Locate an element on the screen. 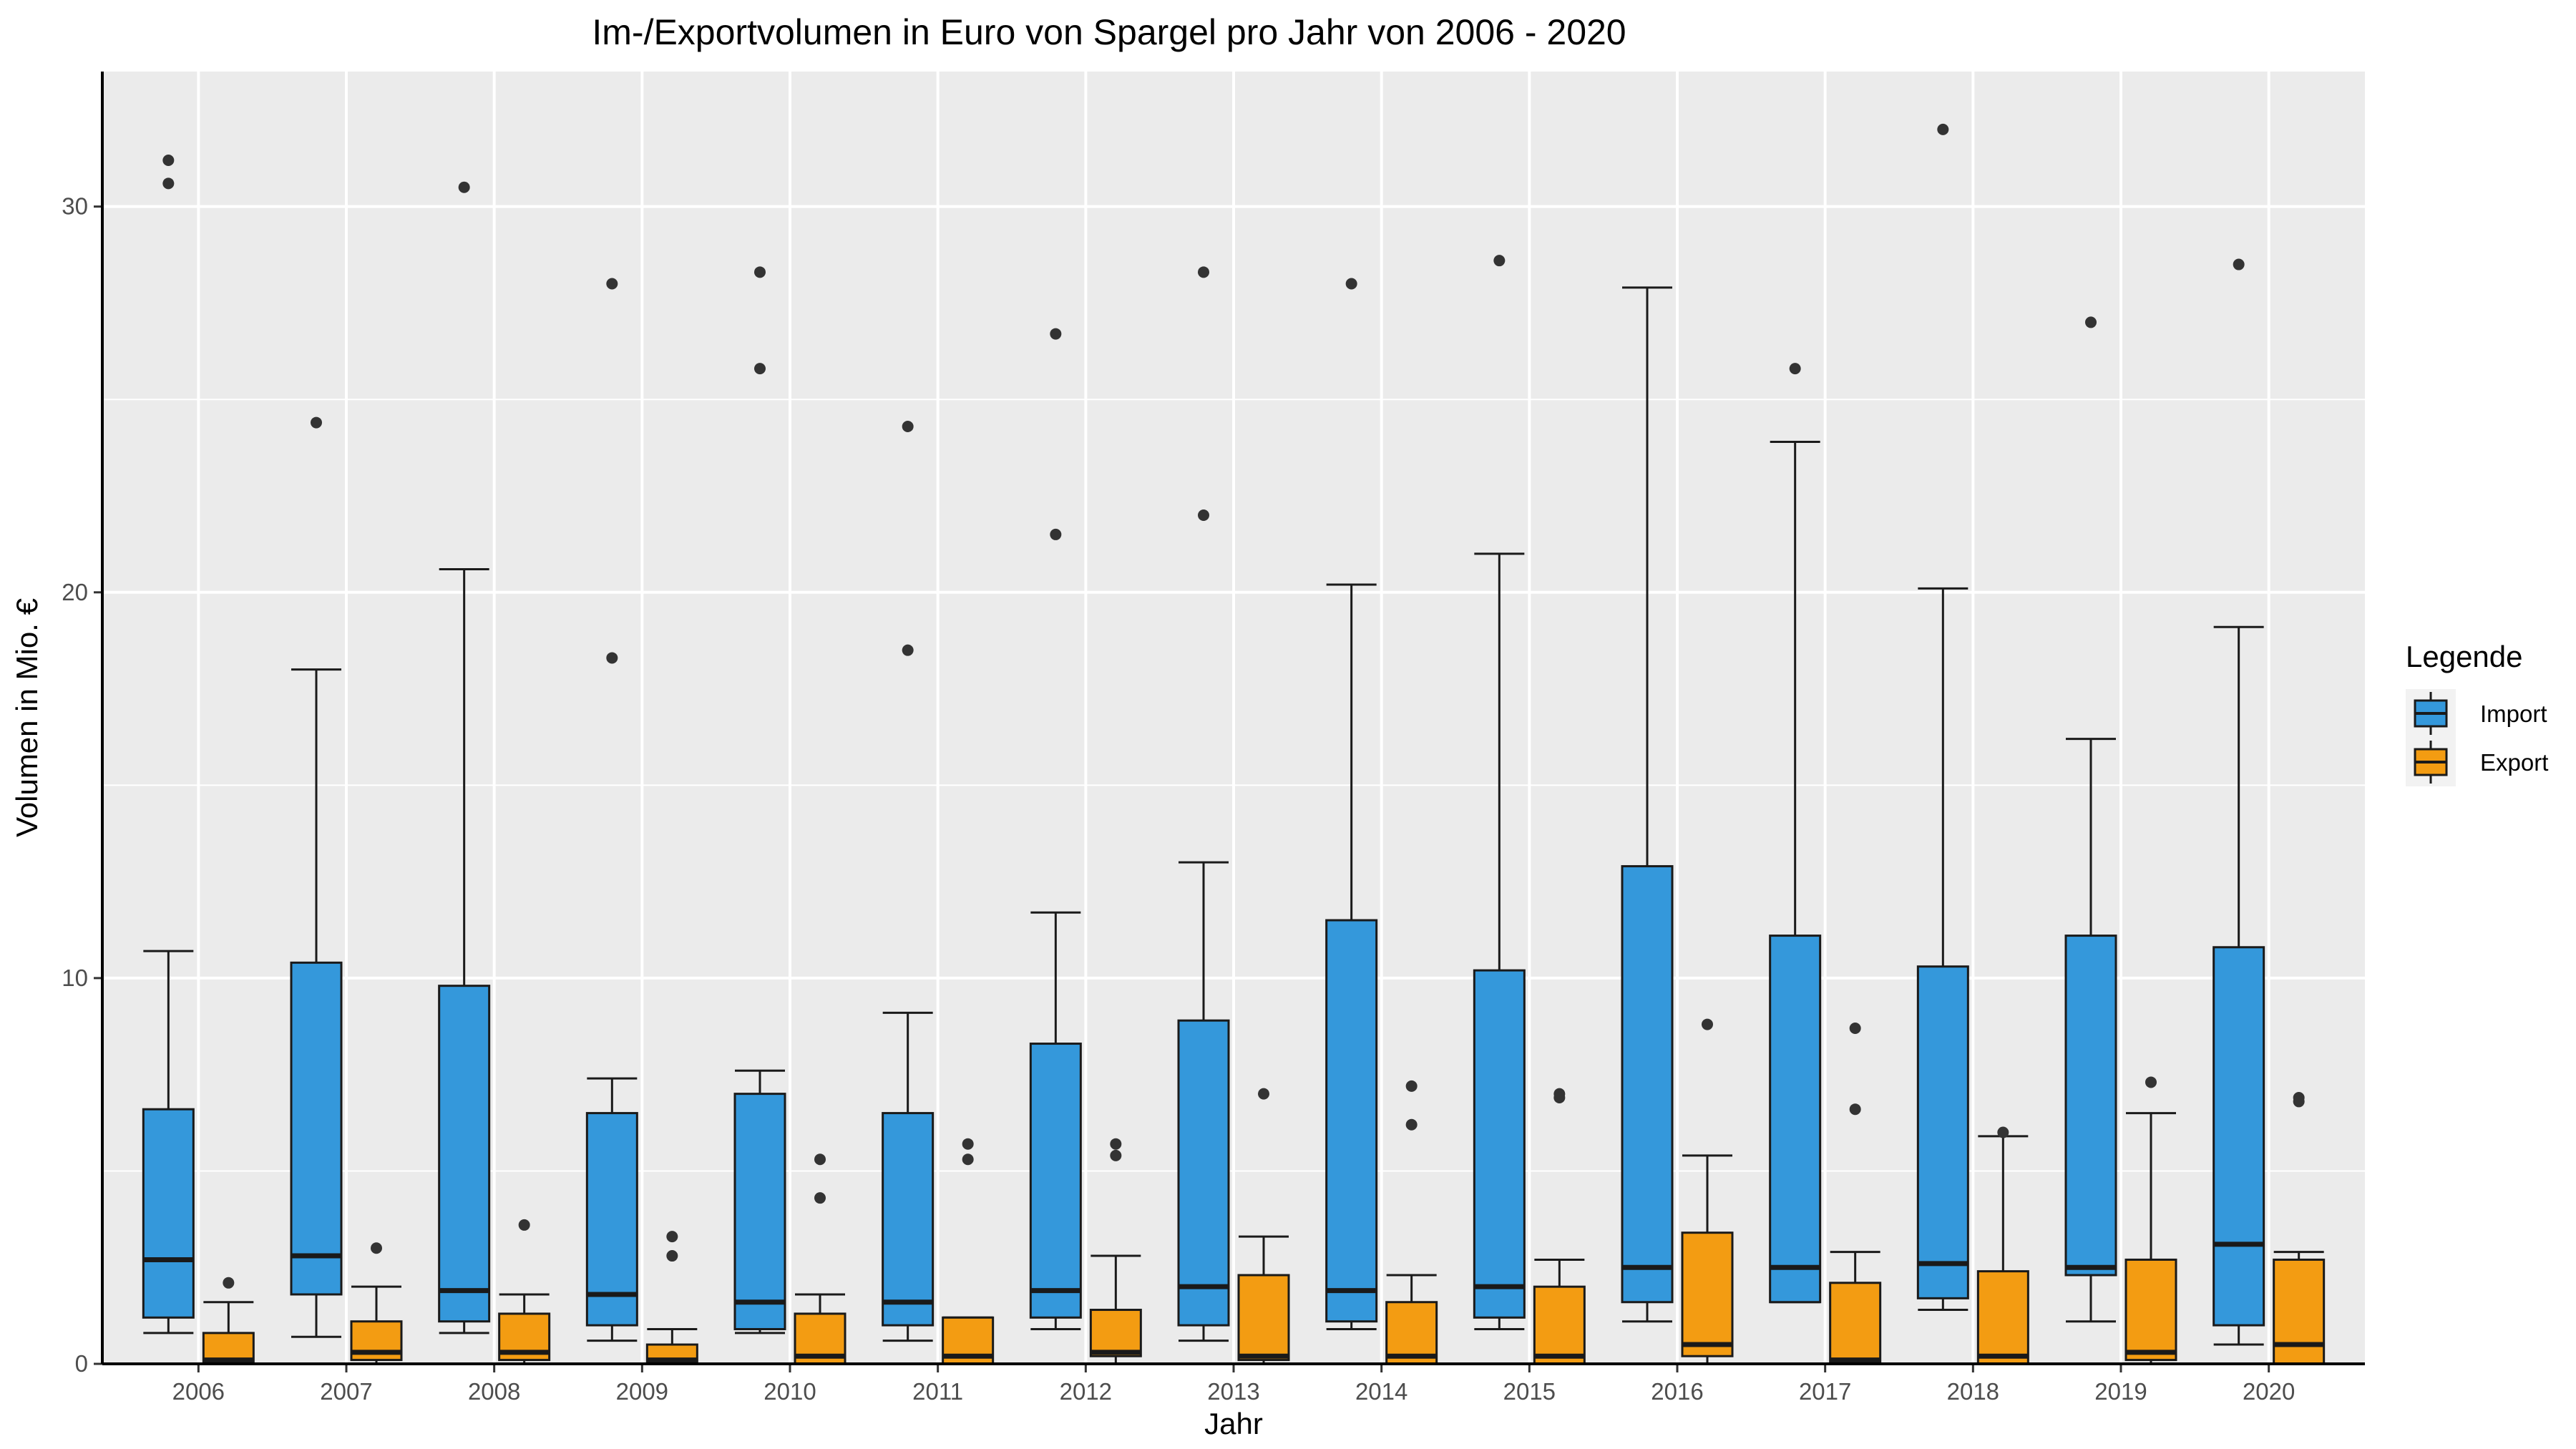 Image resolution: width=2576 pixels, height=1449 pixels. legend-label: Export is located at coordinates (2514, 762).